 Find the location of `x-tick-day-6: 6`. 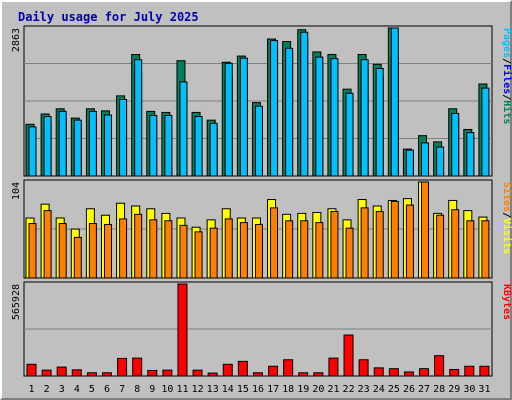

x-tick-day-6: 6 is located at coordinates (107, 389).